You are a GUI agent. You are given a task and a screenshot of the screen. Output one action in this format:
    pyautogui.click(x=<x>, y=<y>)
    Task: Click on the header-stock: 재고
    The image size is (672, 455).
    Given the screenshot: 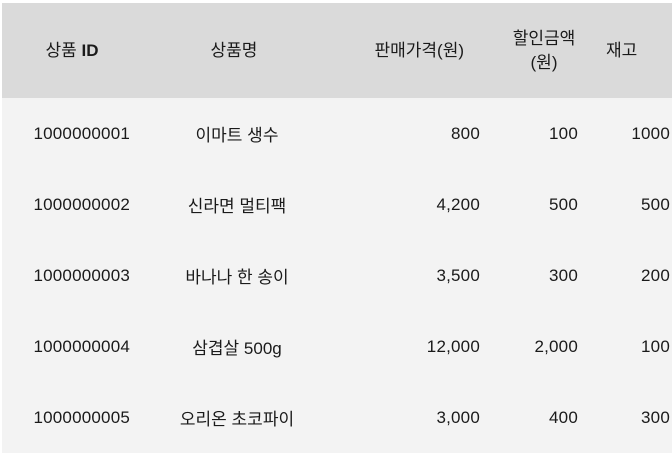 What is the action you would take?
    pyautogui.click(x=622, y=50)
    